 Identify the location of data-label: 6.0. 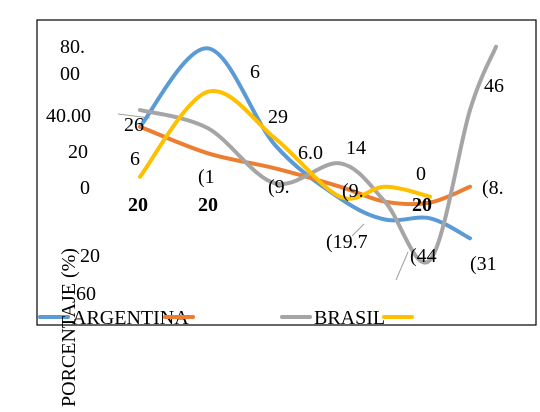
(310, 153).